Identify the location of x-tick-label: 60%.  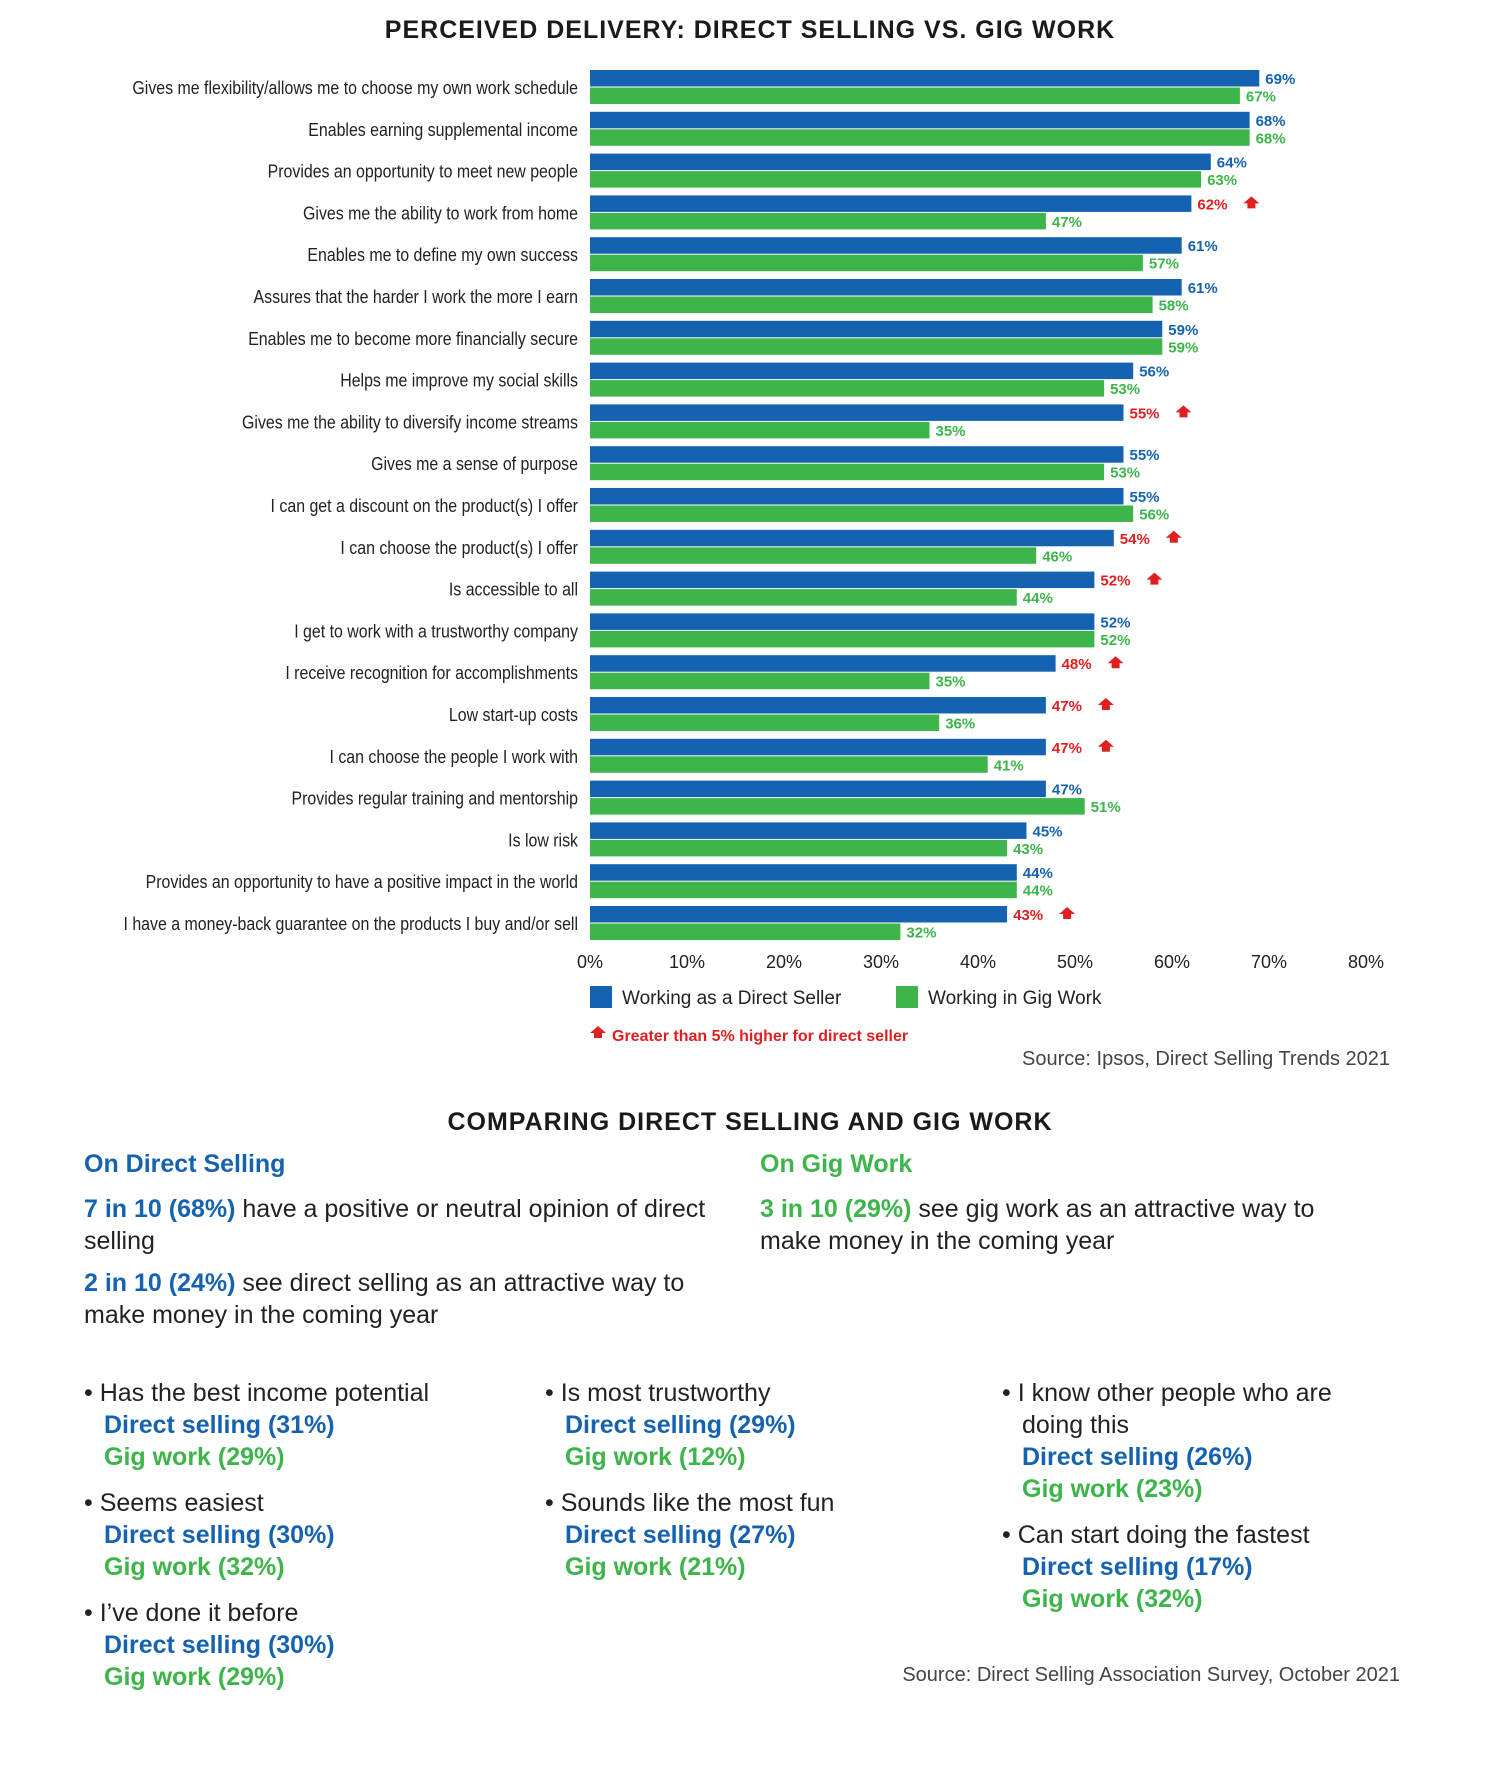
(1172, 962).